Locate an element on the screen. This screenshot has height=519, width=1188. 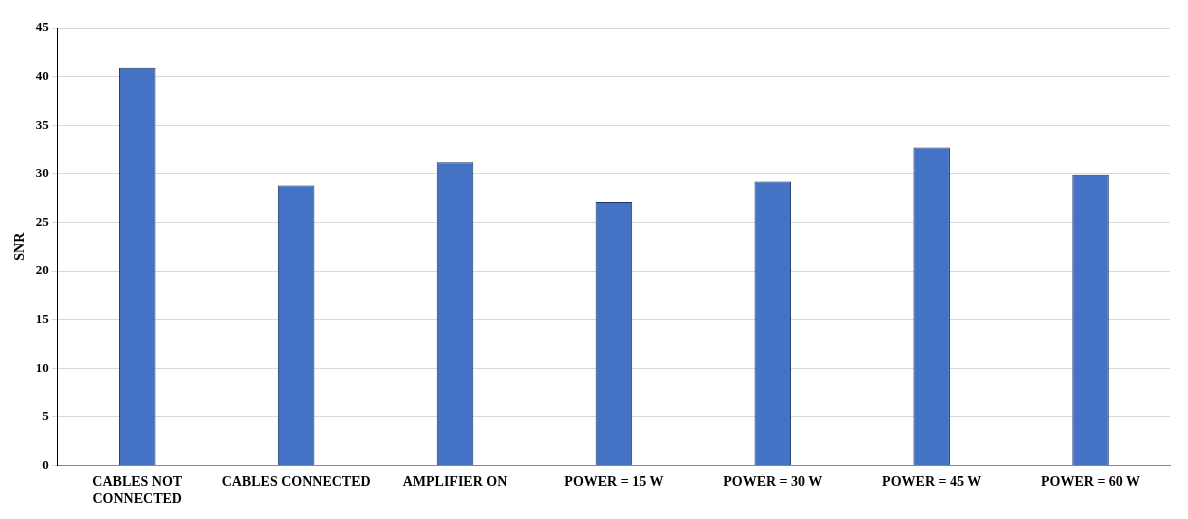
y-tick-label: 35 is located at coordinates (42, 124).